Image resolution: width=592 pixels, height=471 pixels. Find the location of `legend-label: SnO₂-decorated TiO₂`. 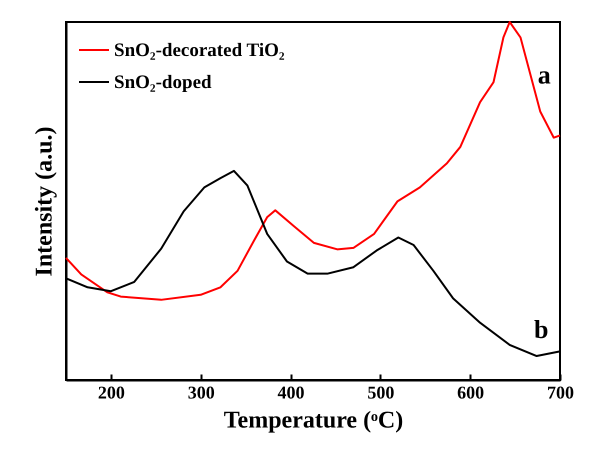

legend-label: SnO₂-decorated TiO₂ is located at coordinates (199, 50).